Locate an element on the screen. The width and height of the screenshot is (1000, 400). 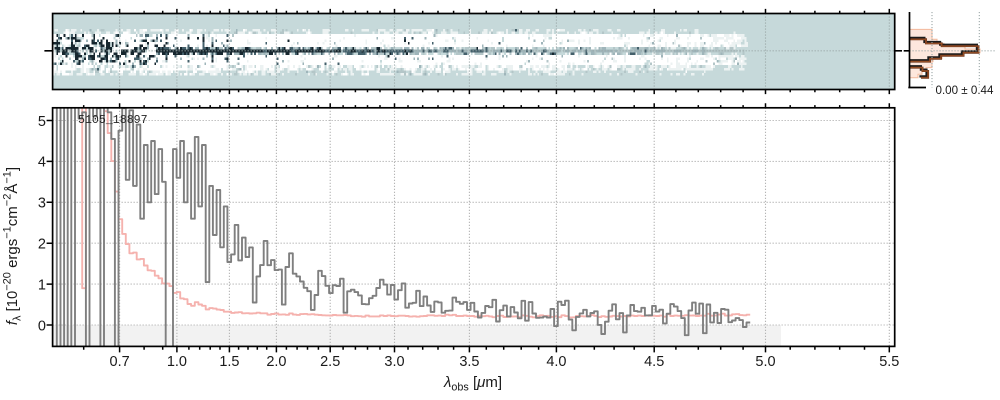
svg-text: 0.7 is located at coordinates (120, 362).